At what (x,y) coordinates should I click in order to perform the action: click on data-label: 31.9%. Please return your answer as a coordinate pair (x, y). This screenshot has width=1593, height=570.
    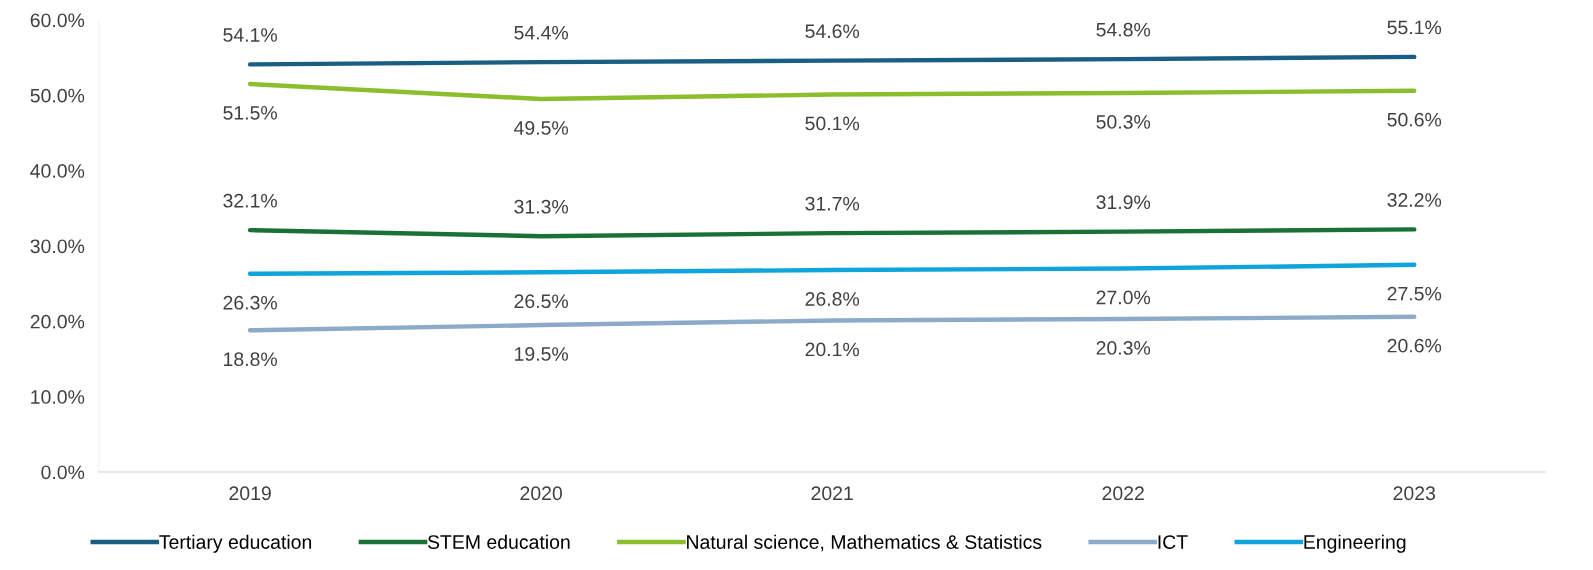
    Looking at the image, I should click on (1123, 202).